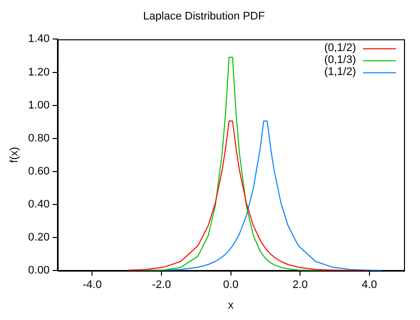 The height and width of the screenshot is (320, 420). What do you see at coordinates (14, 154) in the screenshot?
I see `y-axis-title: f(x)` at bounding box center [14, 154].